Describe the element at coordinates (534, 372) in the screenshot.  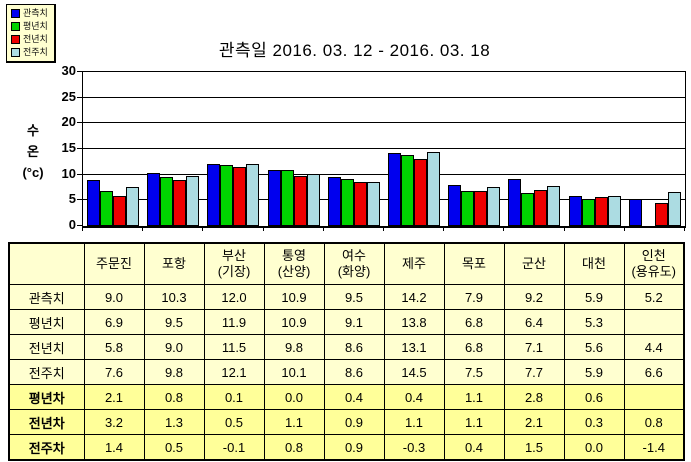
I see `value-cell: 7.7` at that location.